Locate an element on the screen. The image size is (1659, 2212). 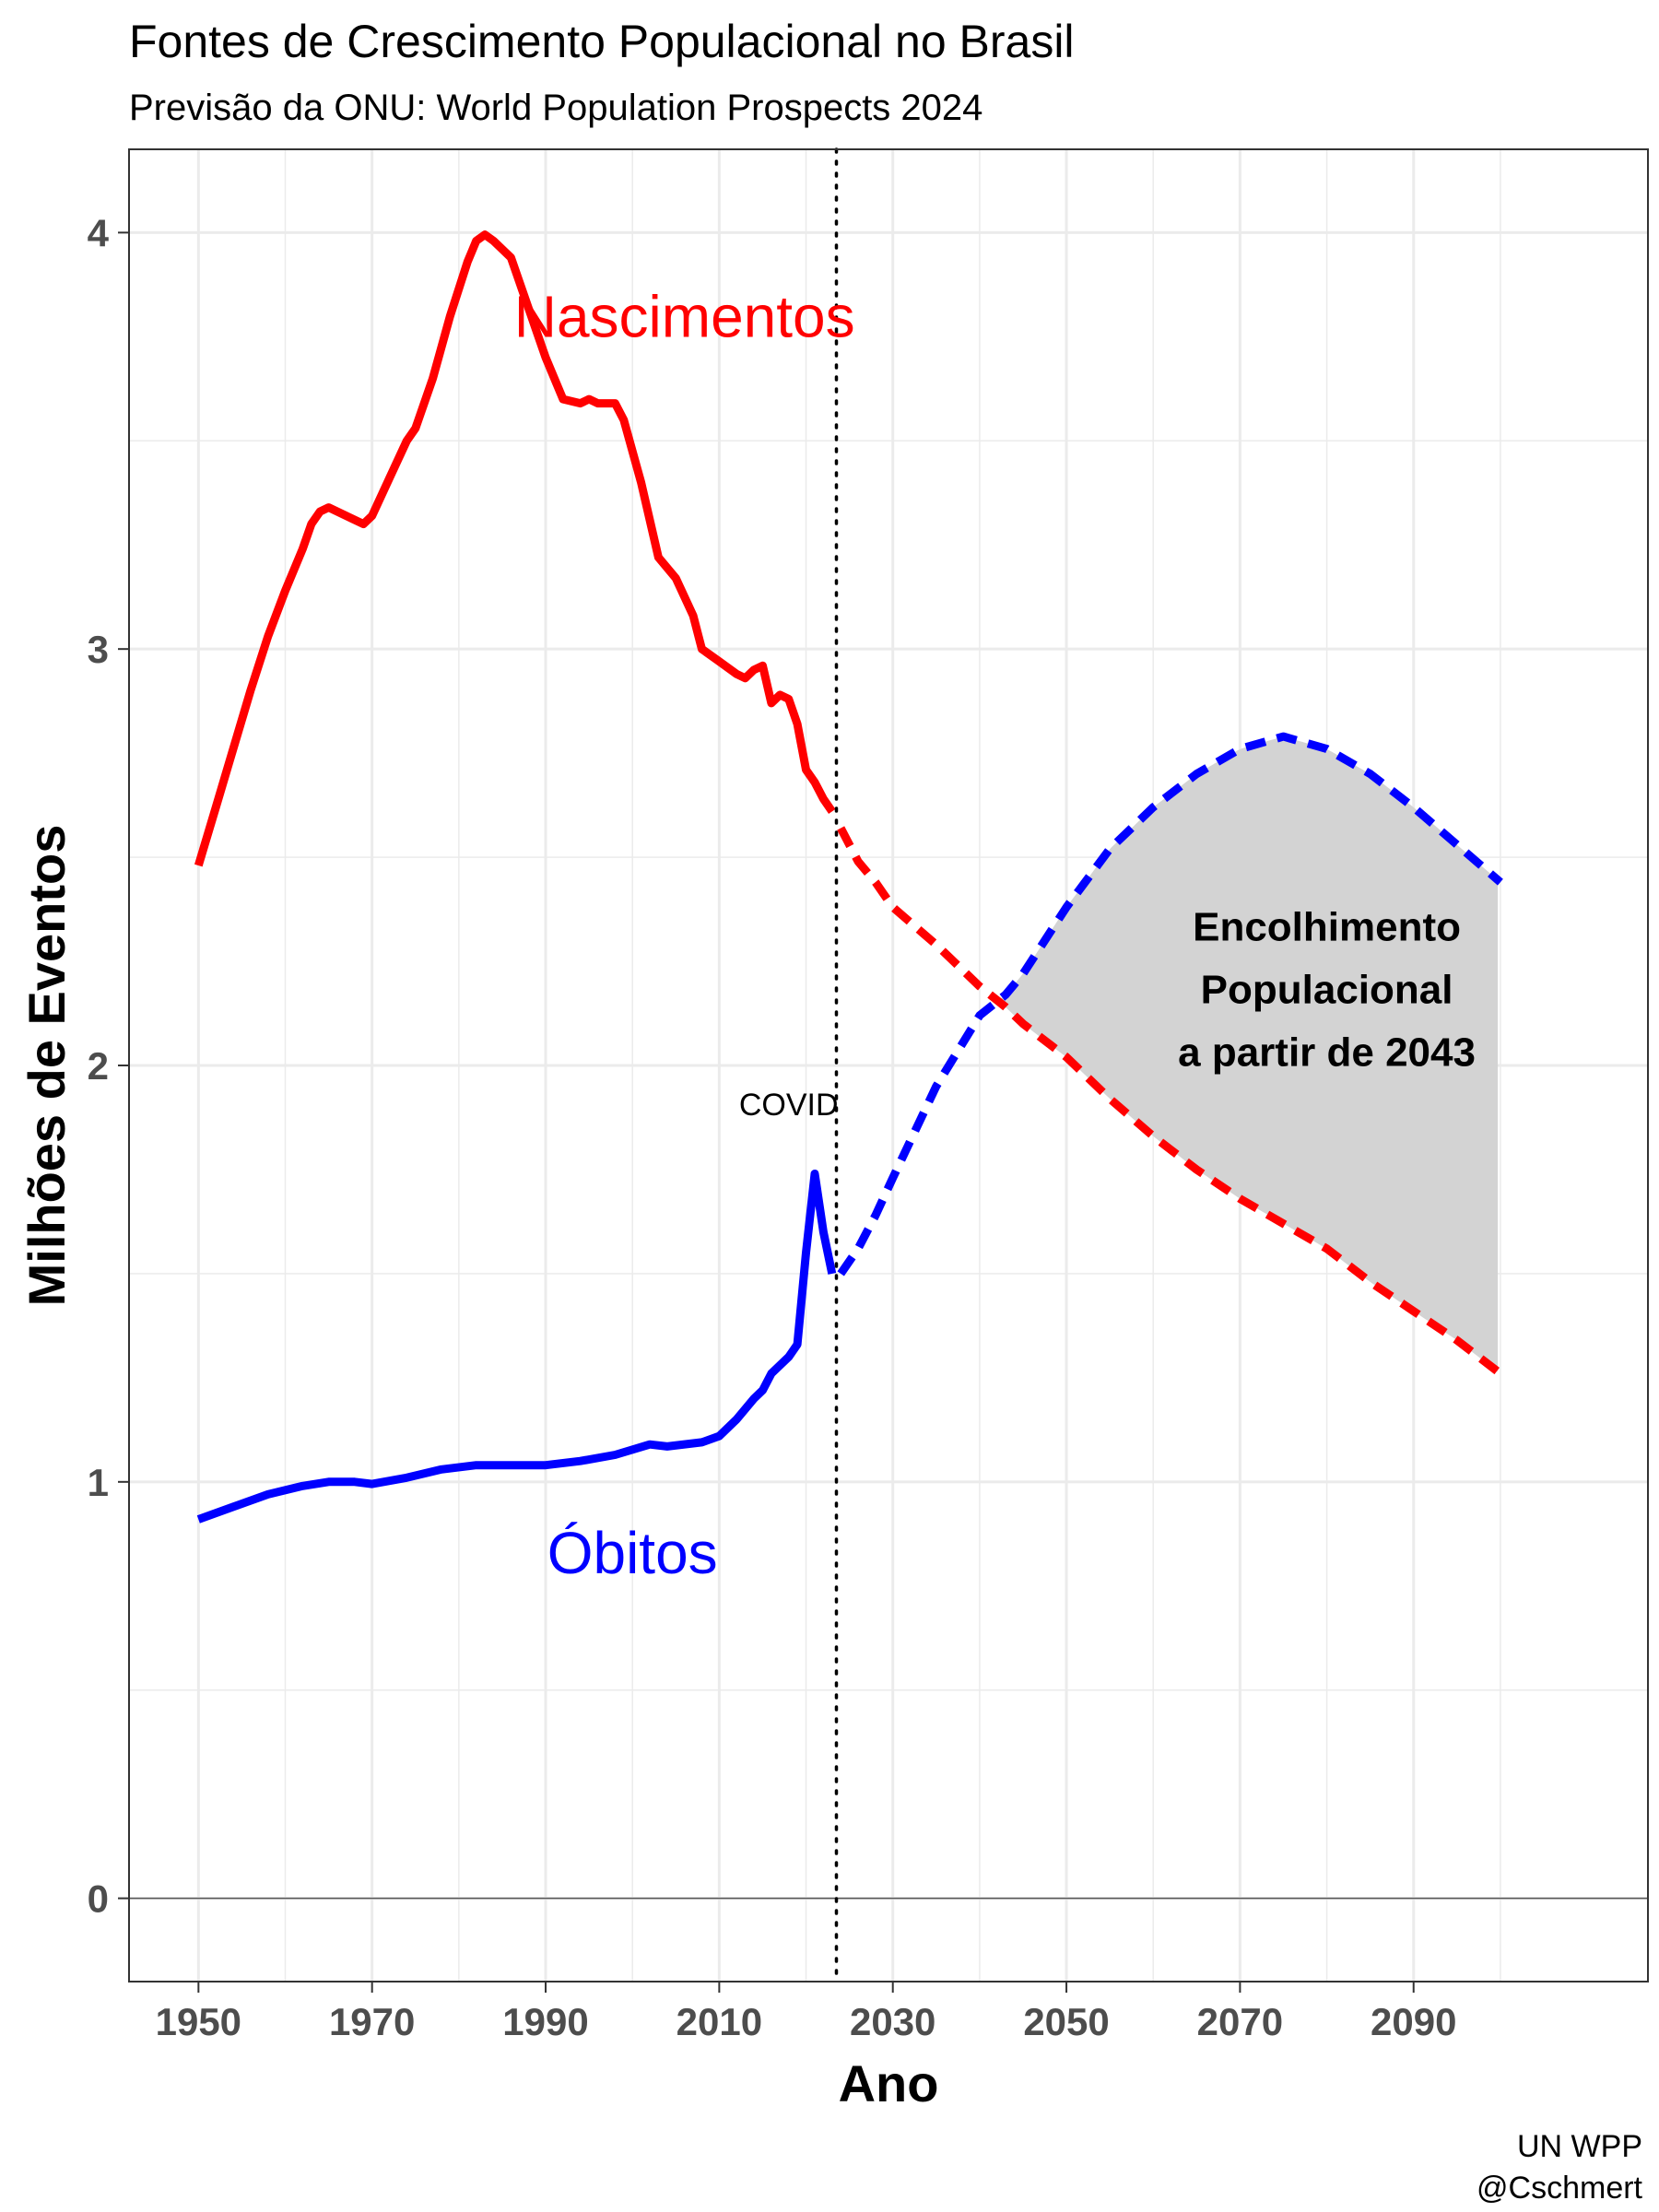
x-tick-label: 2030 is located at coordinates (892, 2021).